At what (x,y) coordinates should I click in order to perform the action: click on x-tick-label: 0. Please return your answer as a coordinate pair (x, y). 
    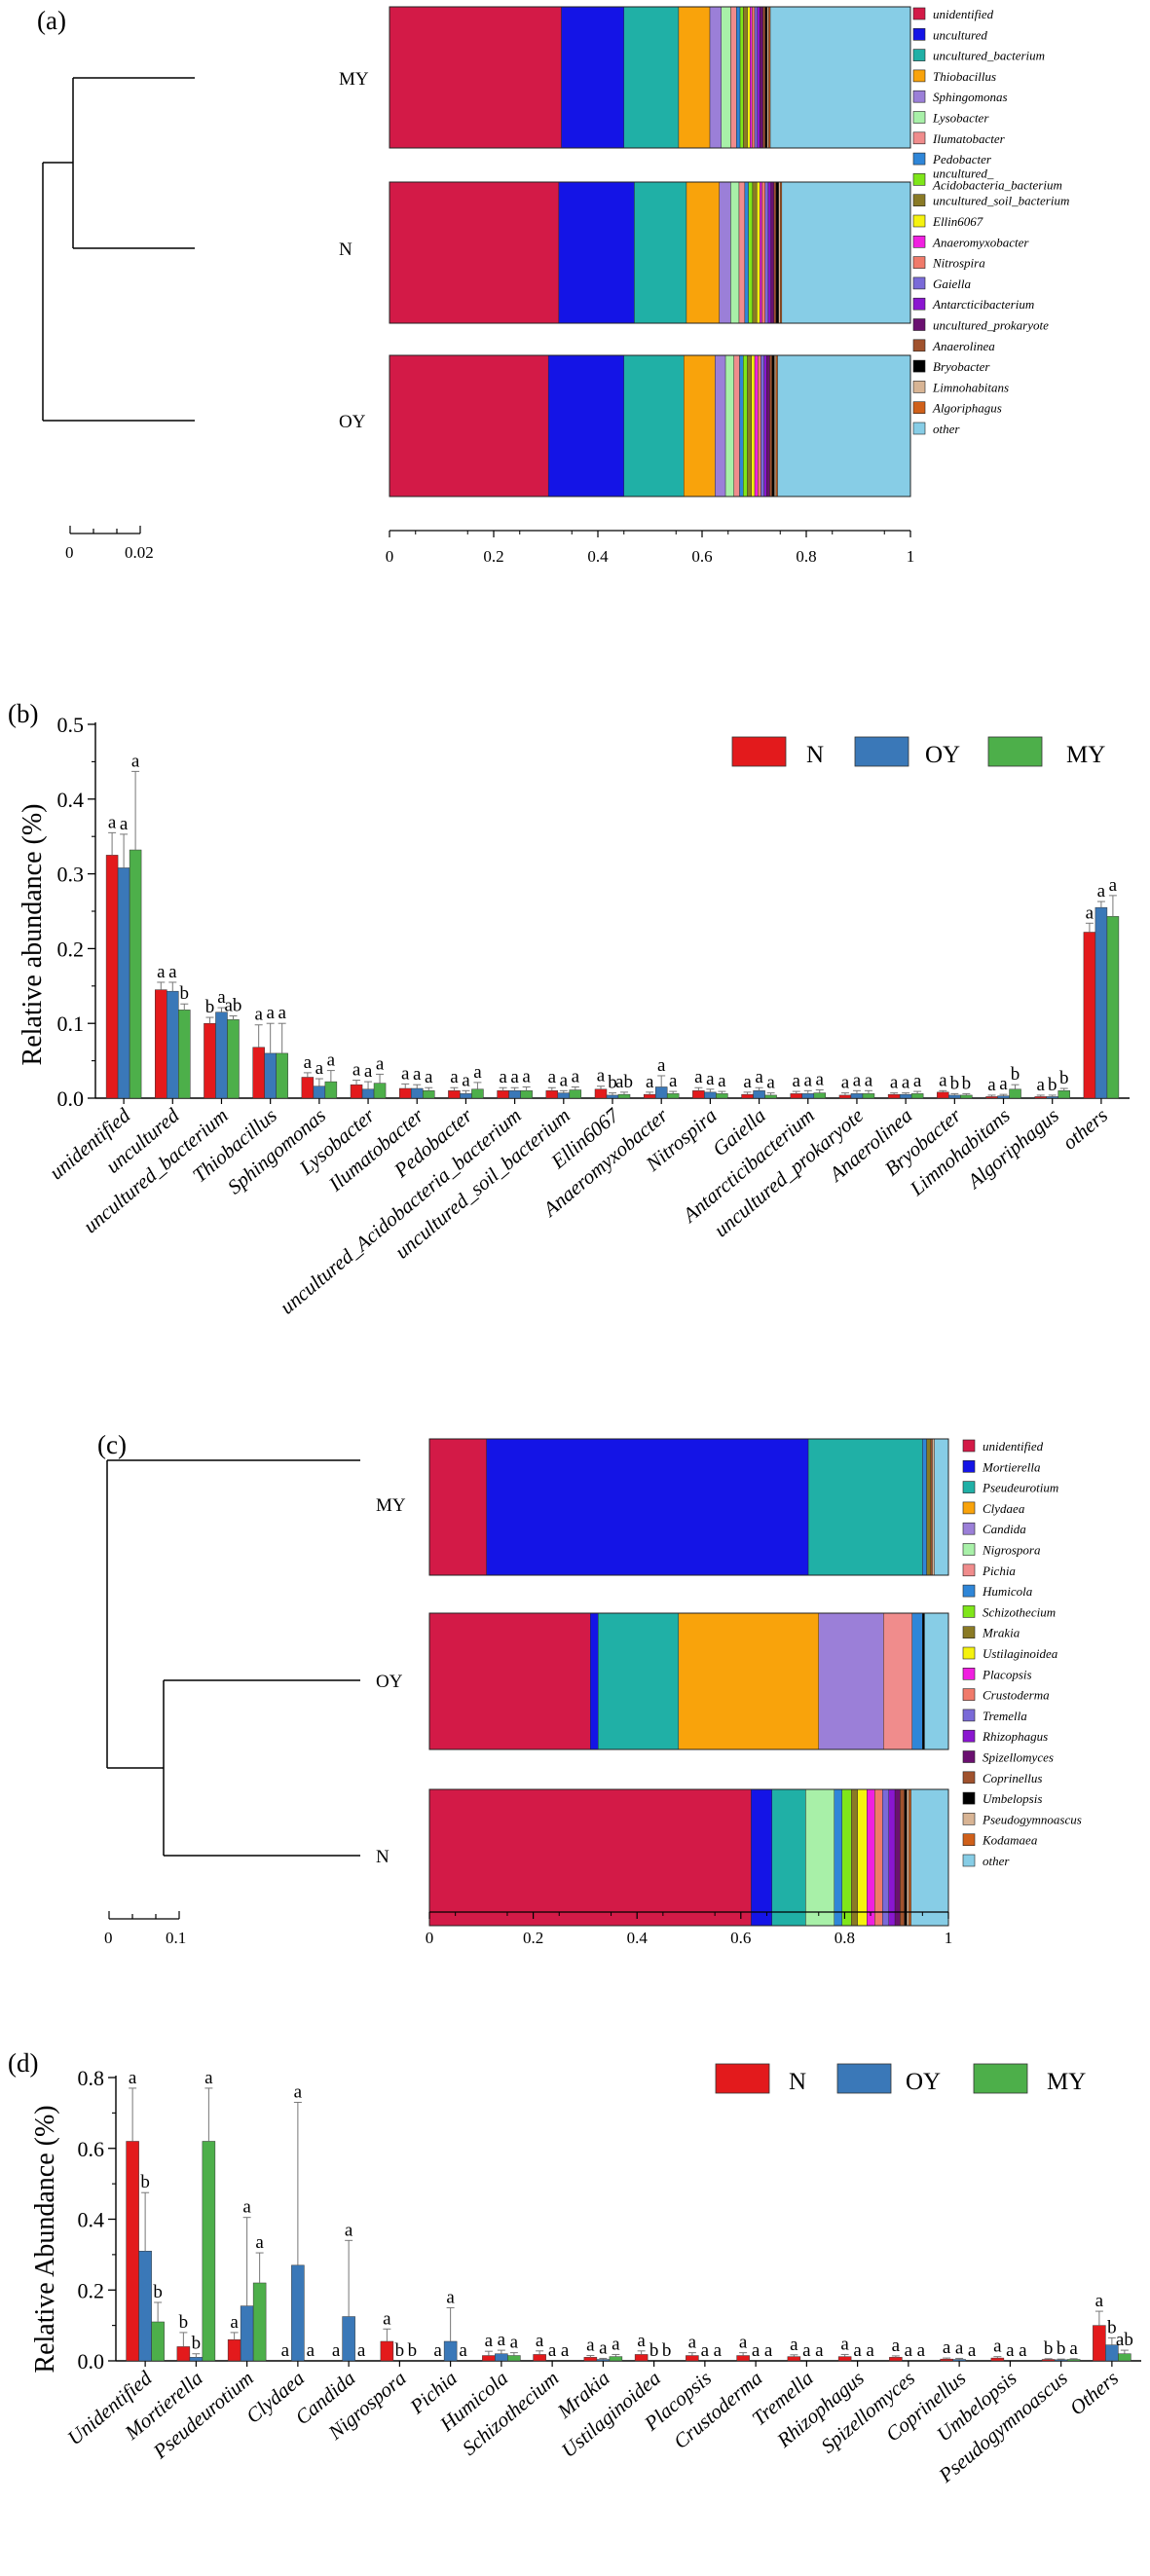
    Looking at the image, I should click on (390, 556).